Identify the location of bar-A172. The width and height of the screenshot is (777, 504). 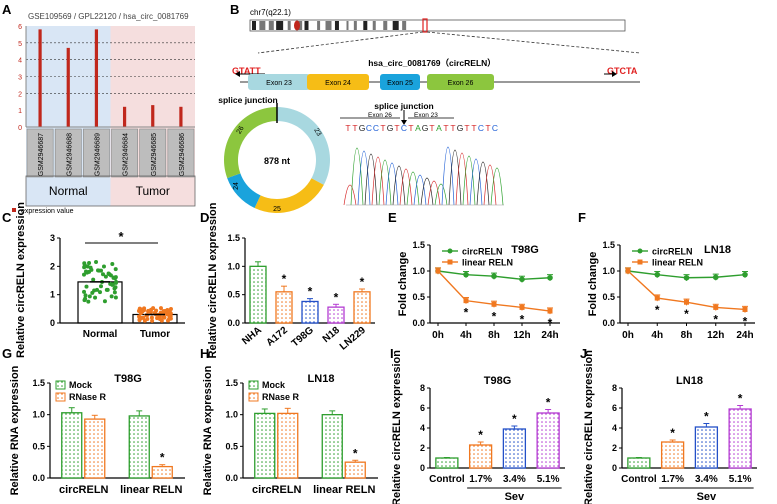
(284, 307).